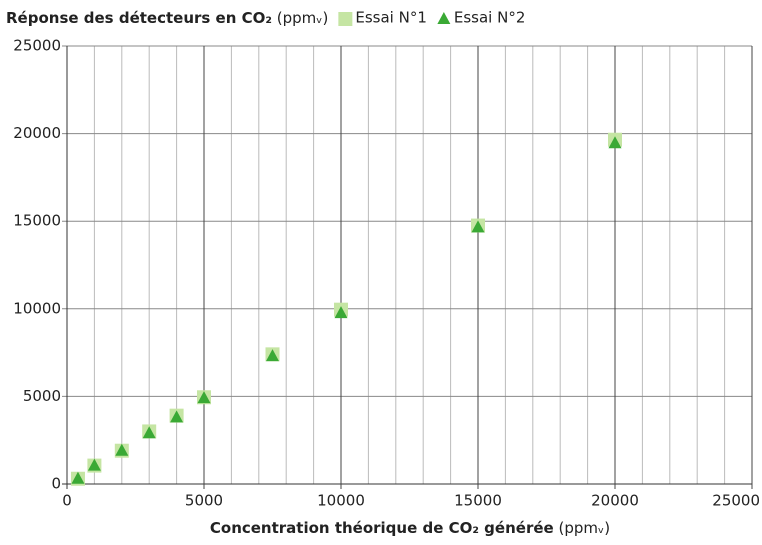  What do you see at coordinates (391, 18) in the screenshot?
I see `legend-label: Essai N°1` at bounding box center [391, 18].